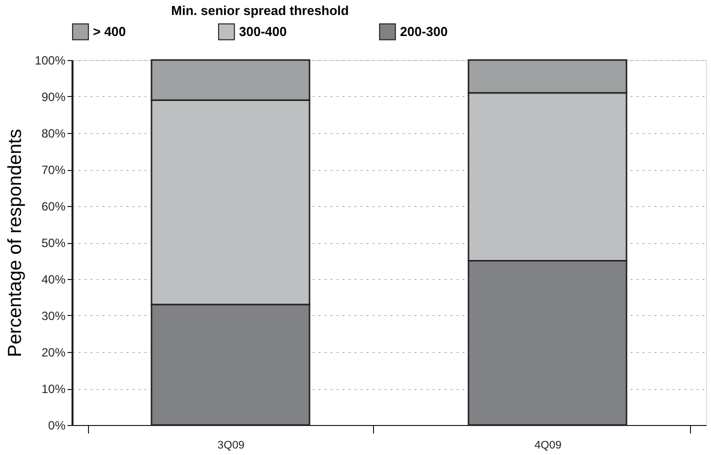 The height and width of the screenshot is (455, 711). Describe the element at coordinates (53, 279) in the screenshot. I see `y-tick-label: 40%` at that location.